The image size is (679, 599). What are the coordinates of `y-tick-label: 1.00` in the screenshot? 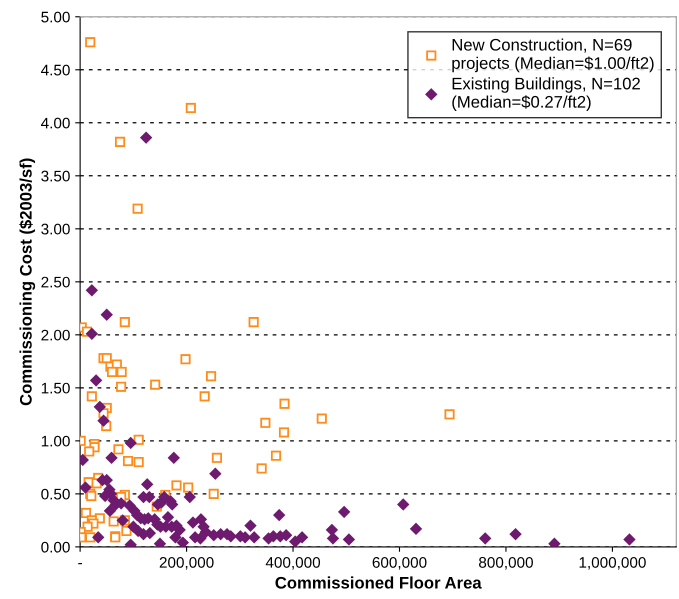 It's located at (56, 441).